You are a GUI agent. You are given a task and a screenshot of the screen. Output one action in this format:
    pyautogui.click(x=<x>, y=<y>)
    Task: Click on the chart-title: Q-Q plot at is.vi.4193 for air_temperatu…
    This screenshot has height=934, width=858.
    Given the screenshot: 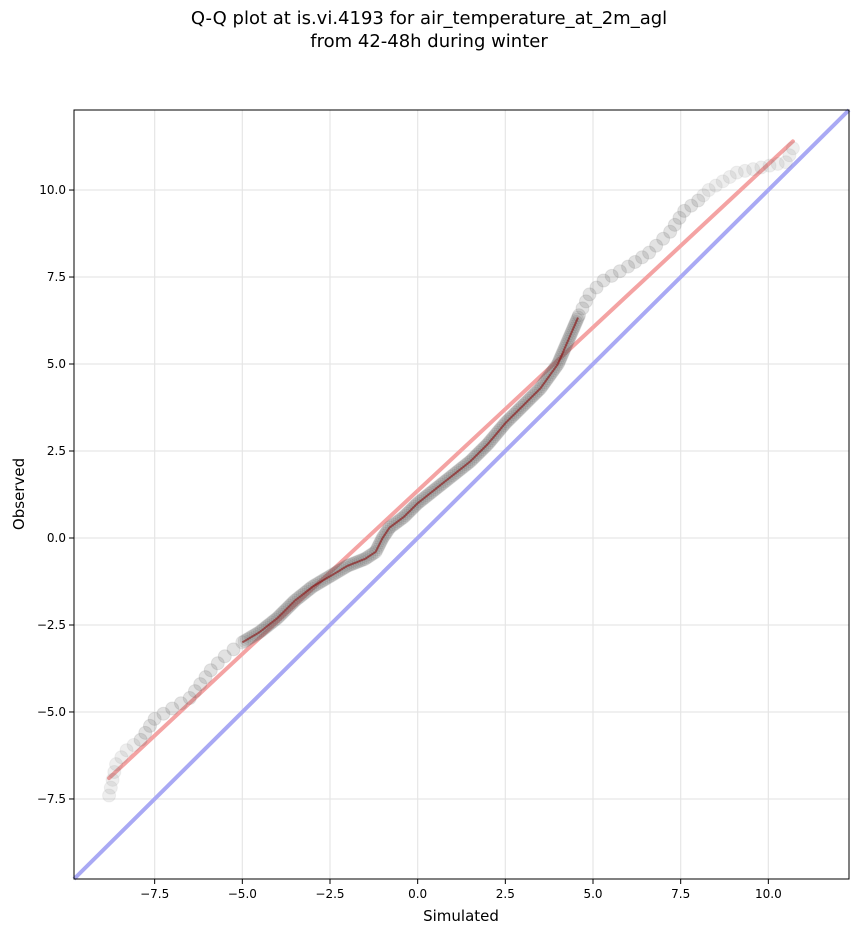 What is the action you would take?
    pyautogui.click(x=429, y=18)
    